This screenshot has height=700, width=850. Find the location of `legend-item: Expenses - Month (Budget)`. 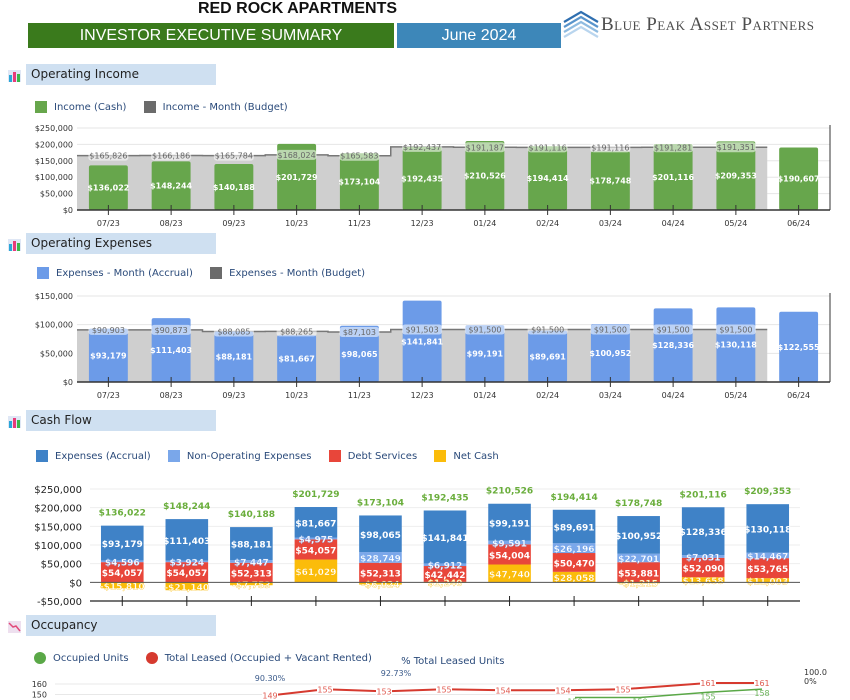

legend-item: Expenses - Month (Budget) is located at coordinates (287, 273).